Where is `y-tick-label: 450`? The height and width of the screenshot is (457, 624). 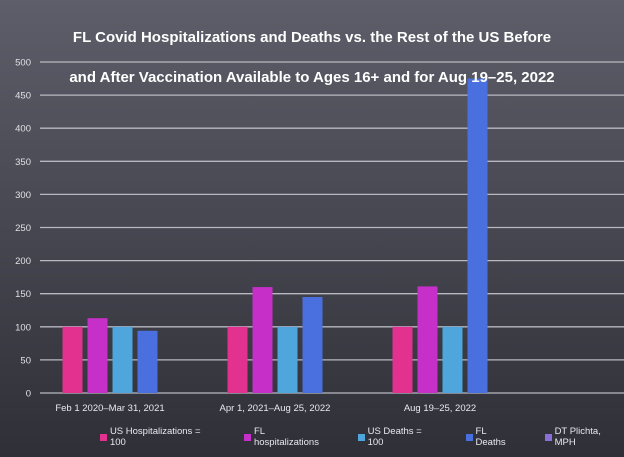
y-tick-label: 450 is located at coordinates (23, 96).